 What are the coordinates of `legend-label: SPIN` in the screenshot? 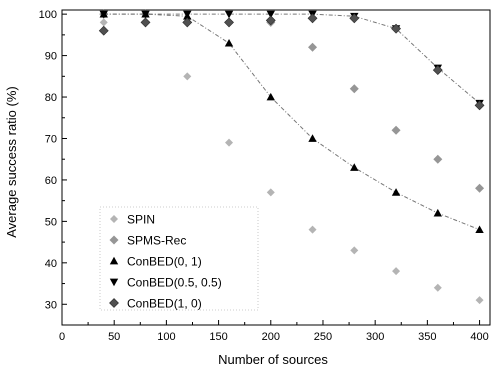 It's located at (141, 220).